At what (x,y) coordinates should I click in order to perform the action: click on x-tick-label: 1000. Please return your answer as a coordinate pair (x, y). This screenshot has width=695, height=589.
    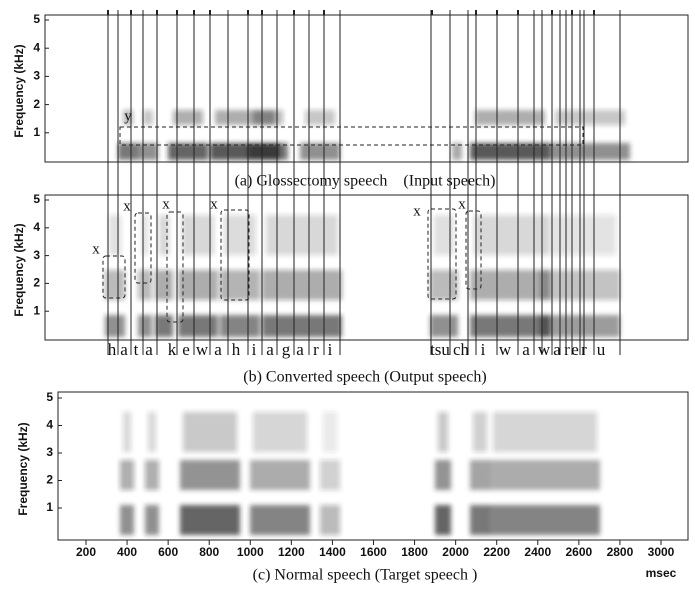
    Looking at the image, I should click on (250, 552).